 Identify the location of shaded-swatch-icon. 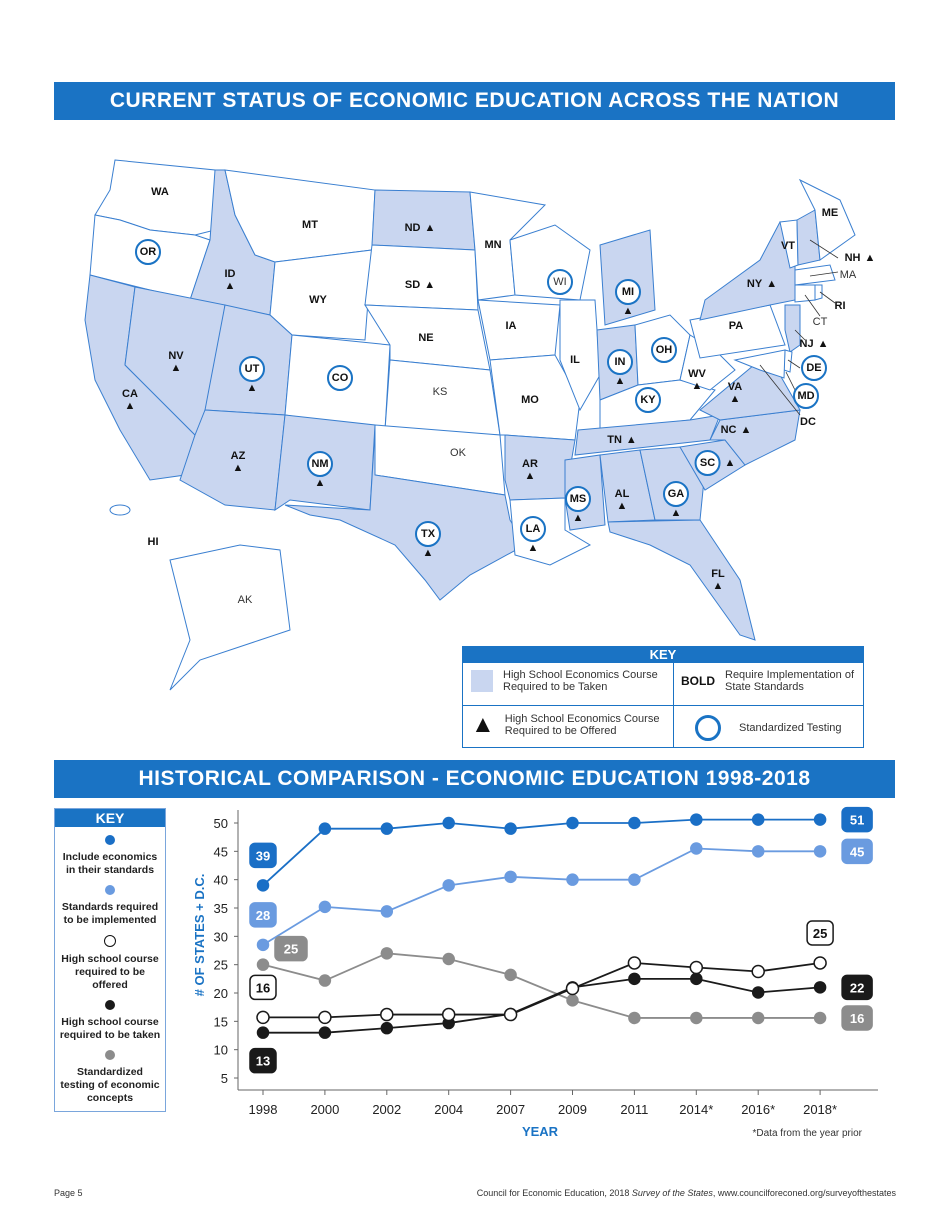
(482, 681).